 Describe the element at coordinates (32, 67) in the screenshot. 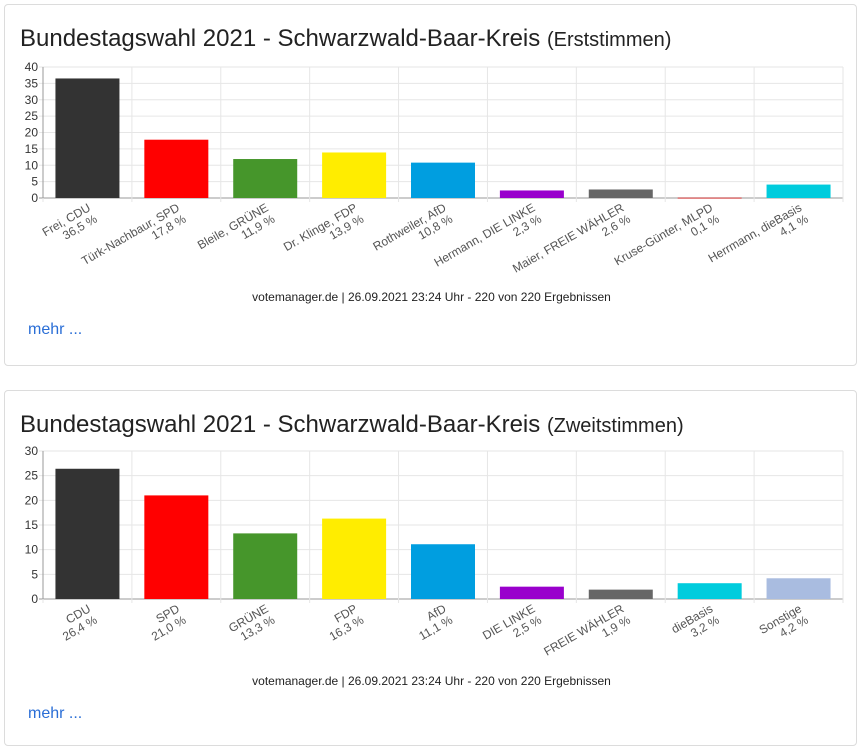

I see `y-tick-label: 40` at that location.